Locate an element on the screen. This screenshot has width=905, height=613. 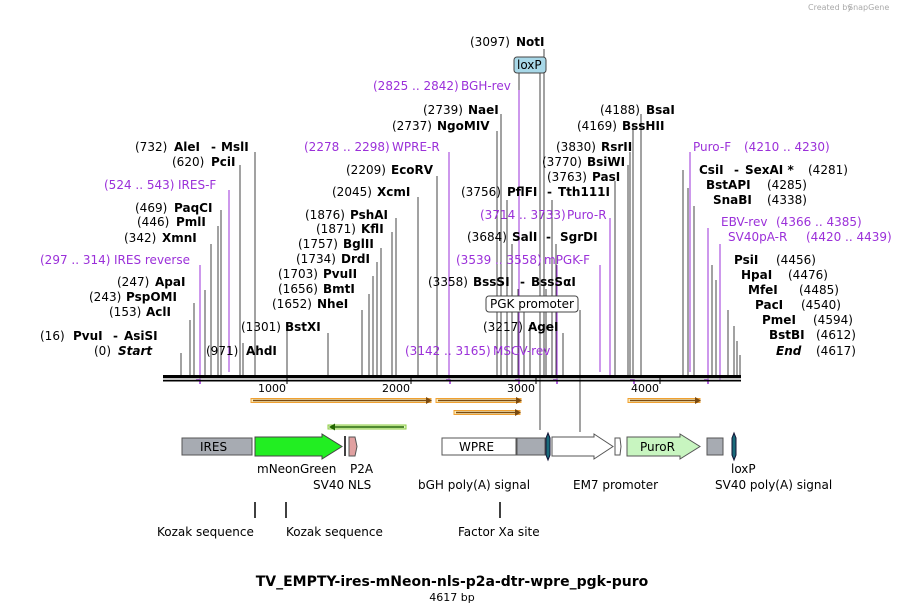
site-position: (2739) is located at coordinates (443, 110).